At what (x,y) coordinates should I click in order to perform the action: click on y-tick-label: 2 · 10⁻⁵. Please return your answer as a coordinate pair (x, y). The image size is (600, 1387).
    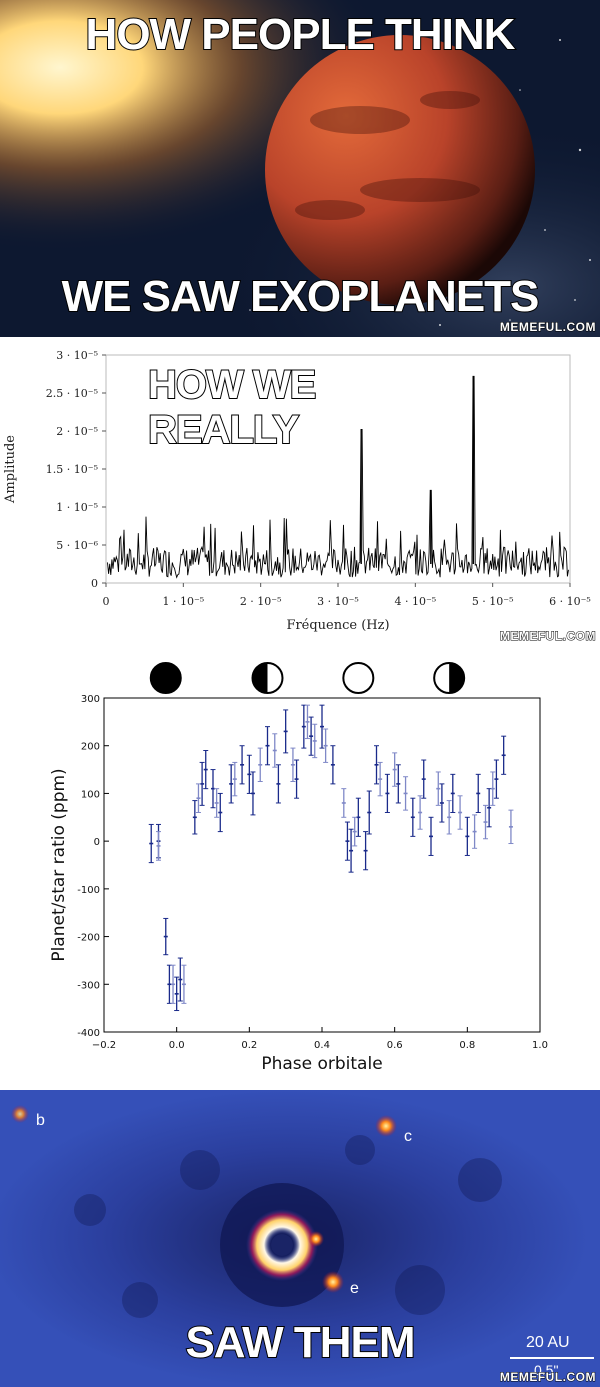
    Looking at the image, I should click on (77, 431).